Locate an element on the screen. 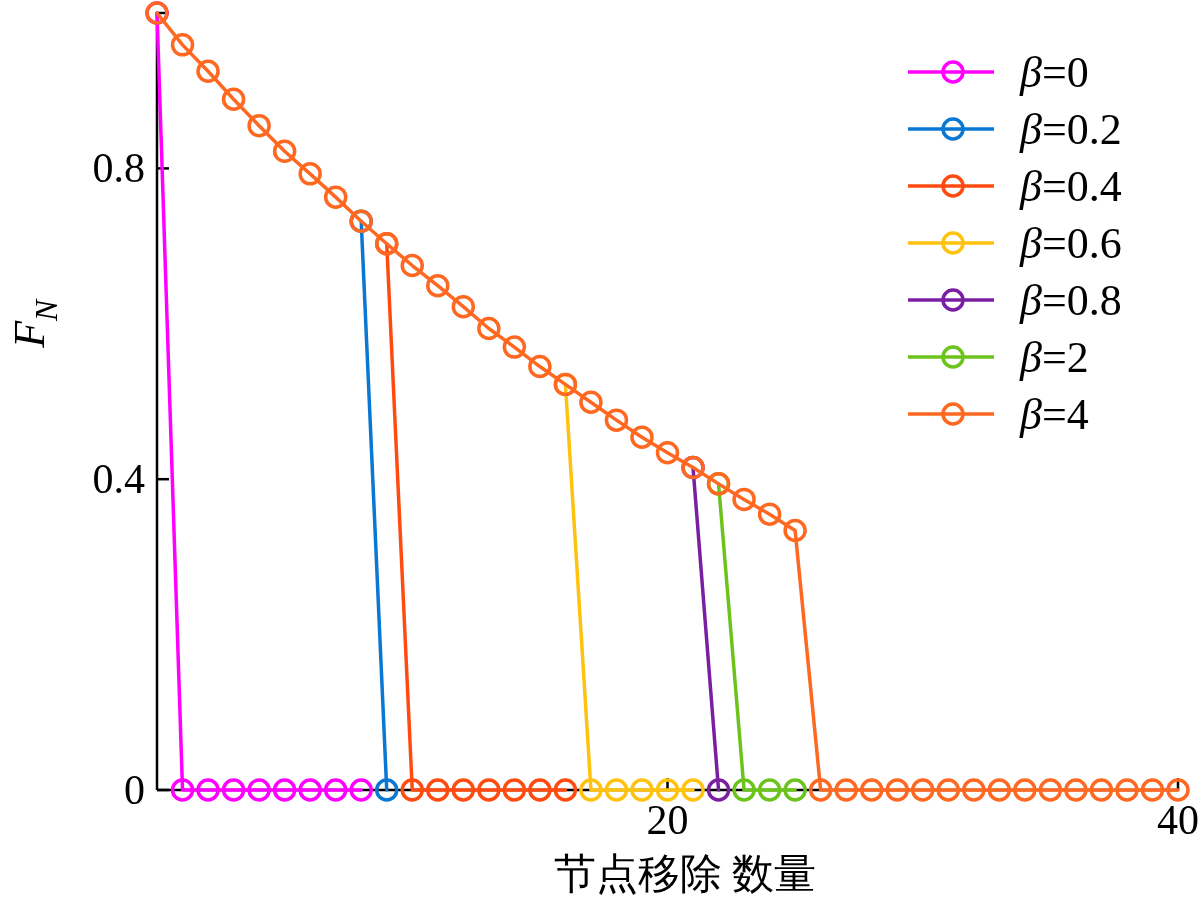  legend-label: β=0.6 is located at coordinates (1070, 243).